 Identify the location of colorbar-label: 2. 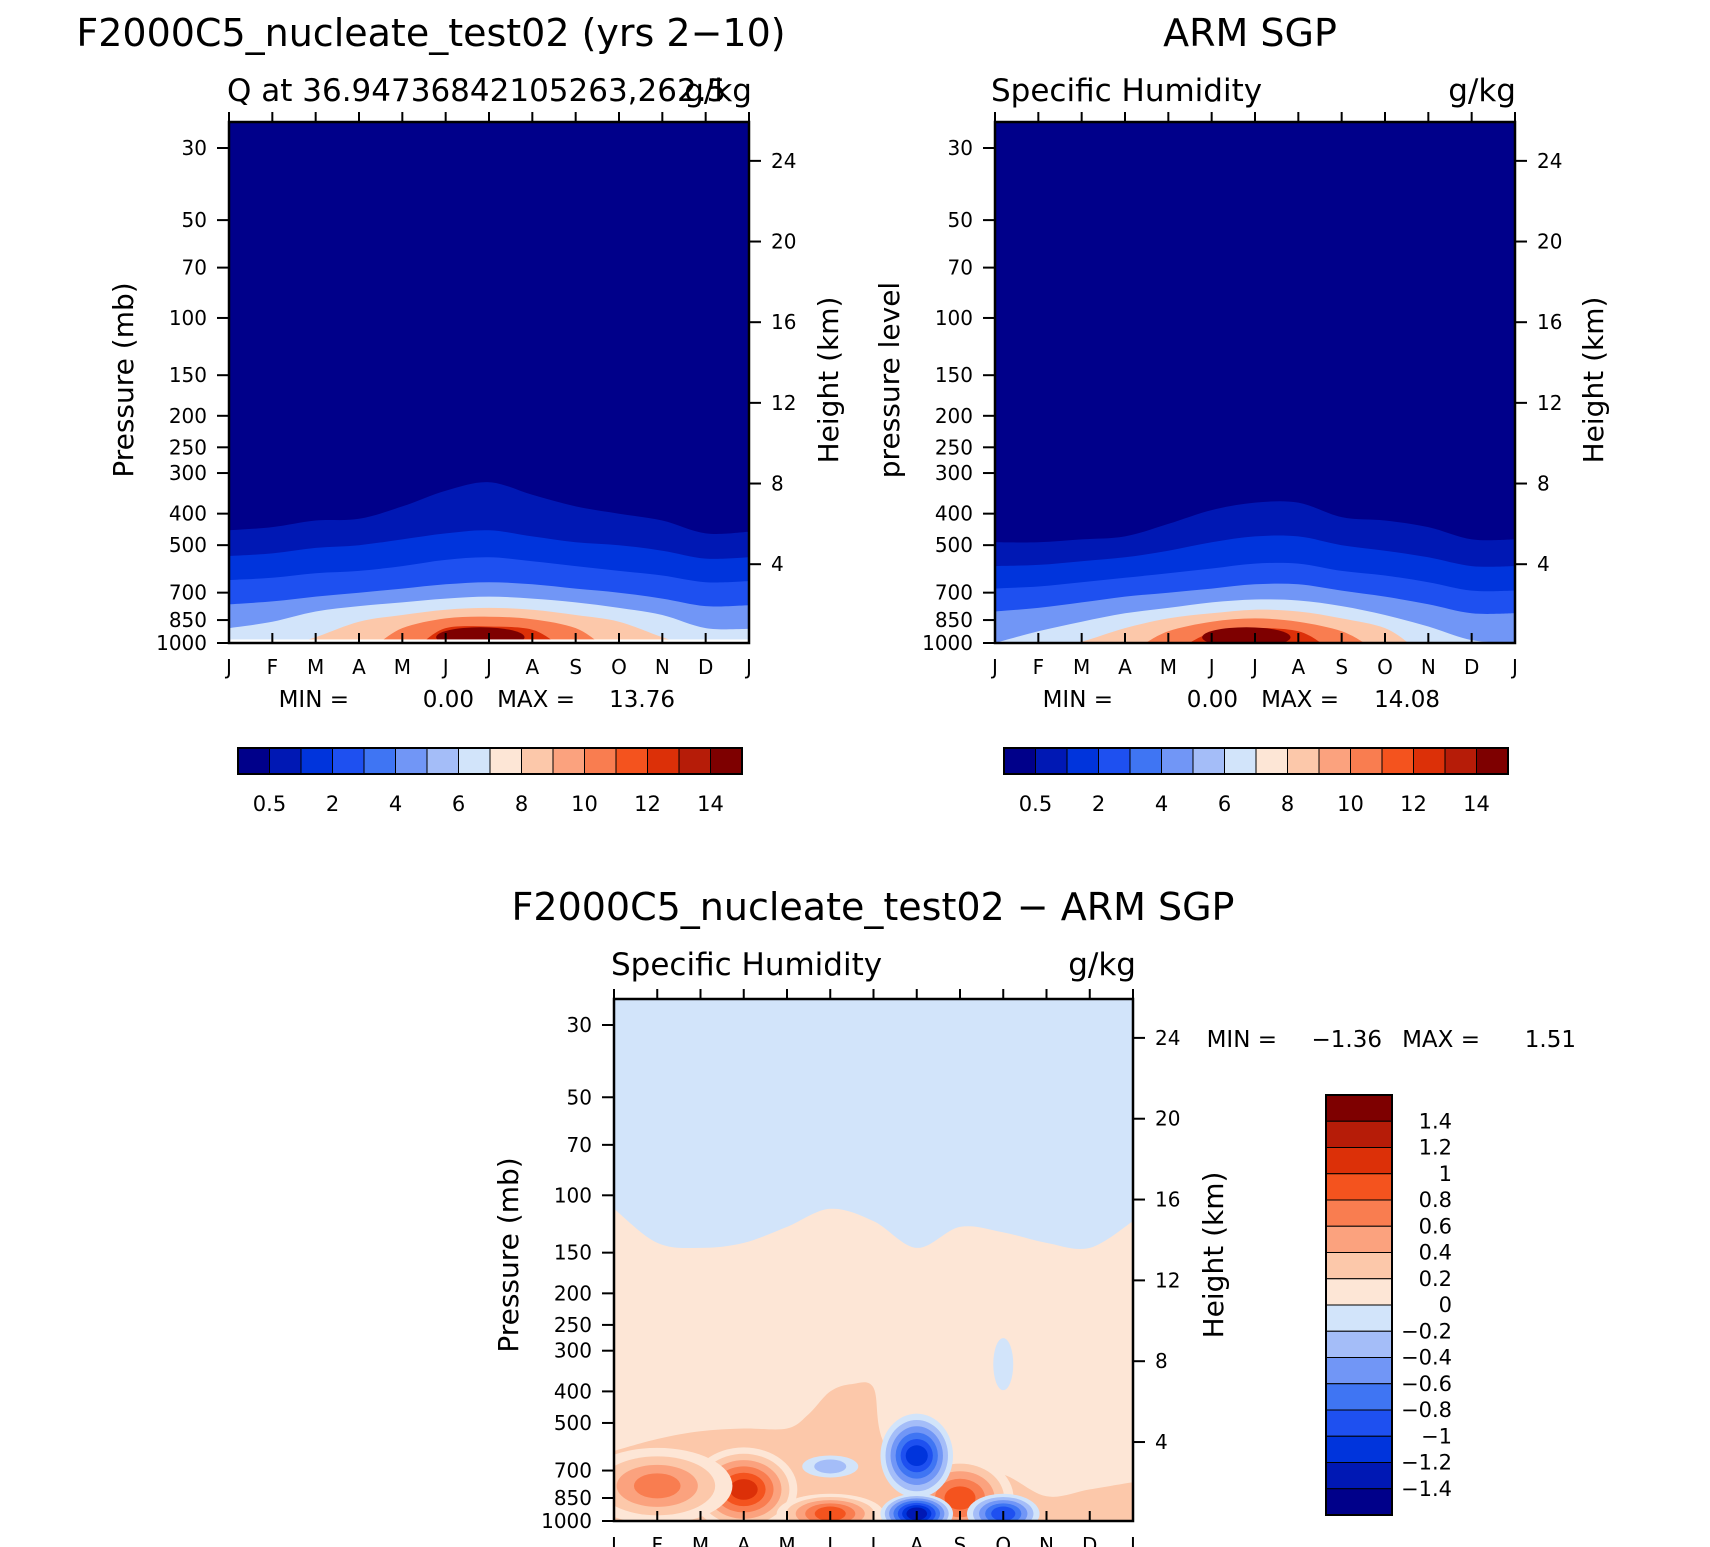
(1098, 804).